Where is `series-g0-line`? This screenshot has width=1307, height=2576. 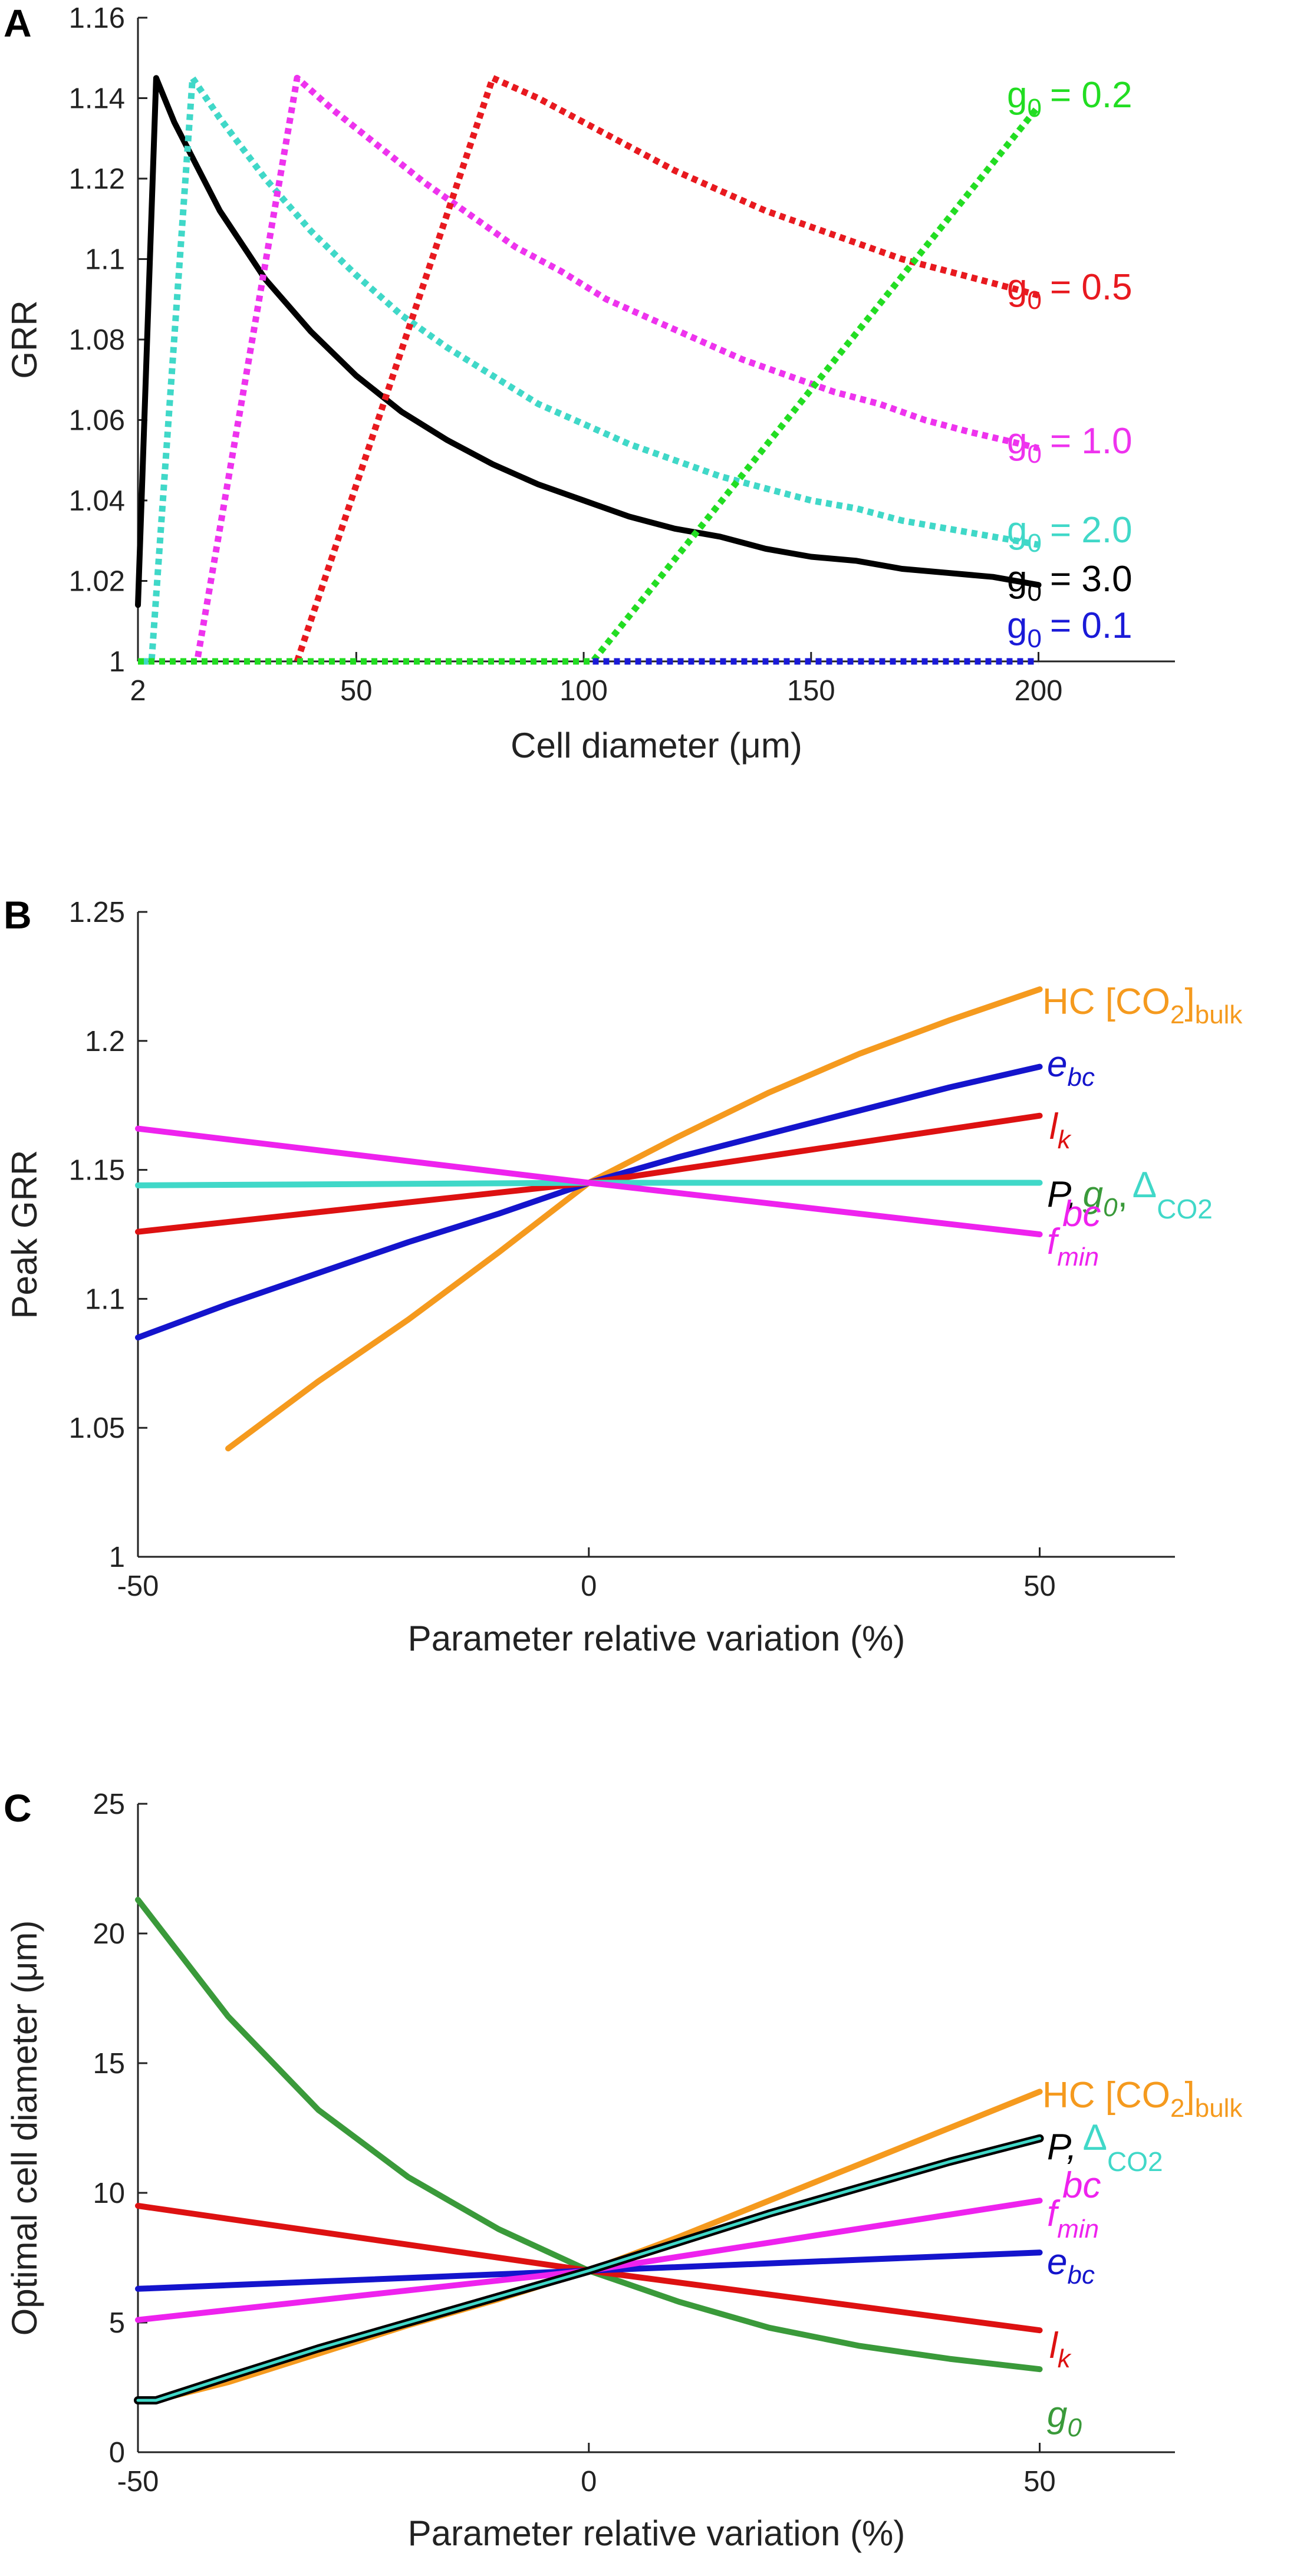
series-g0-line is located at coordinates (589, 2134).